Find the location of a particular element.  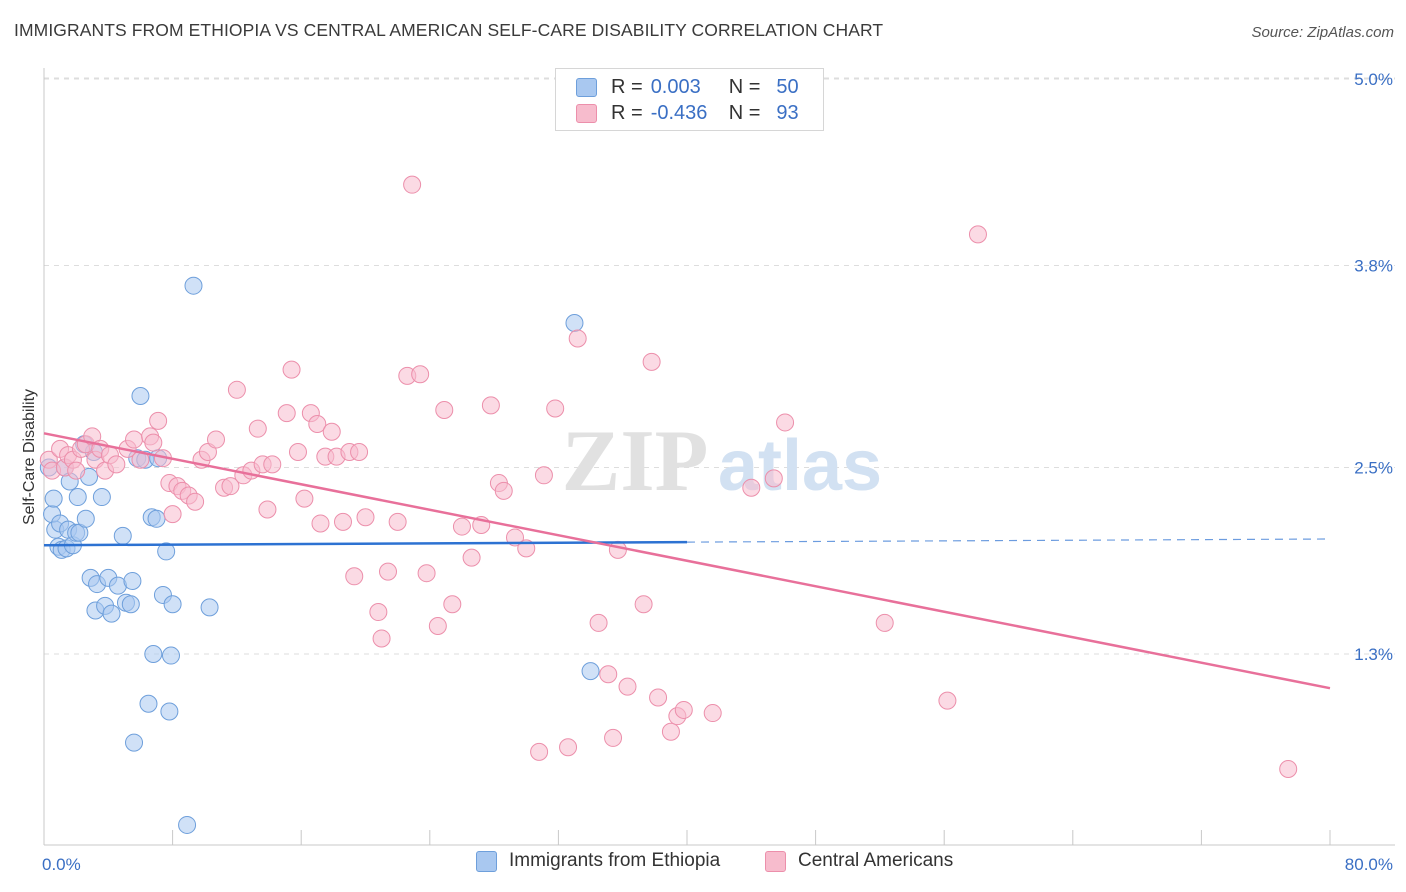

x-tick-label-min: 0.0% is located at coordinates (61, 864).